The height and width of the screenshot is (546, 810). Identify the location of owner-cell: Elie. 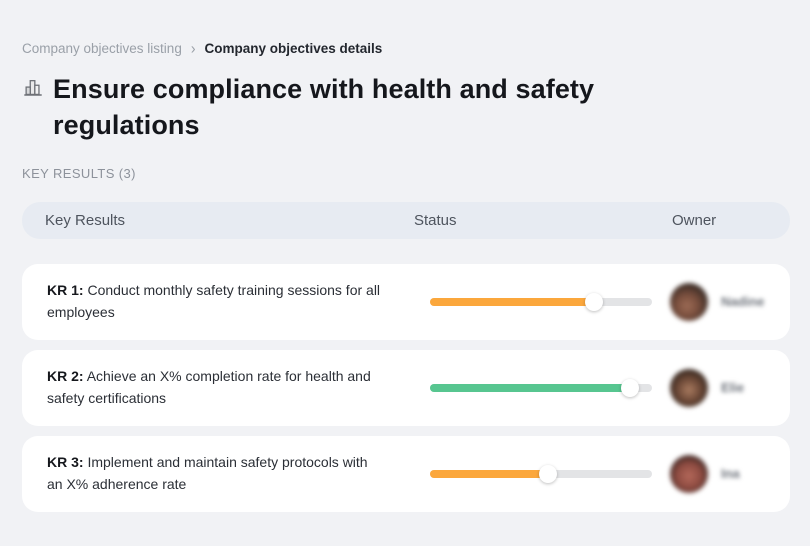
(730, 387).